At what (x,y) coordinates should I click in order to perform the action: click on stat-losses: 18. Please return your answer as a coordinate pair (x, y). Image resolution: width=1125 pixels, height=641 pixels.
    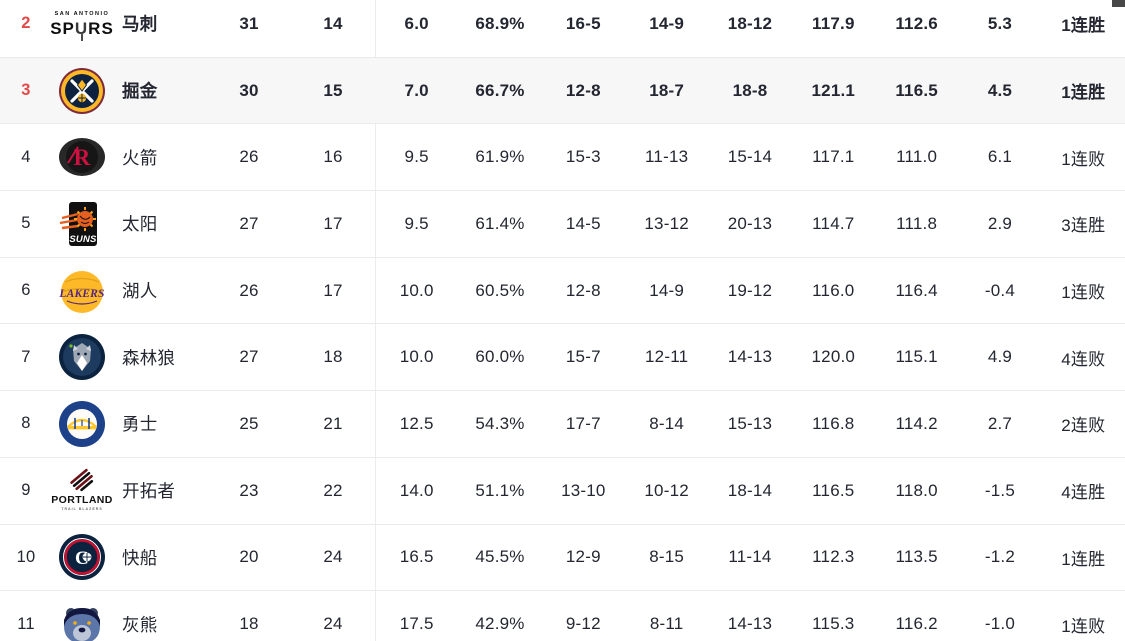
    Looking at the image, I should click on (333, 357).